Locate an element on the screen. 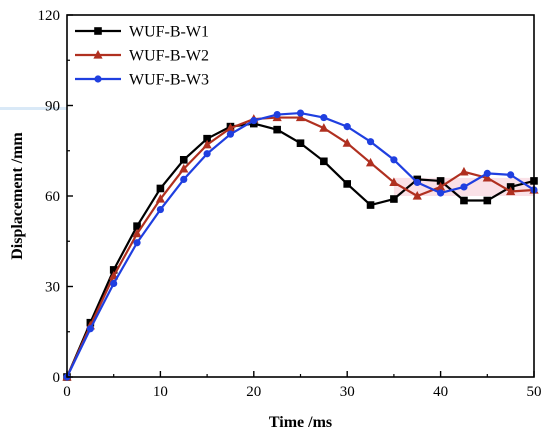  legend-item: WUF-B-W1 is located at coordinates (142, 32).